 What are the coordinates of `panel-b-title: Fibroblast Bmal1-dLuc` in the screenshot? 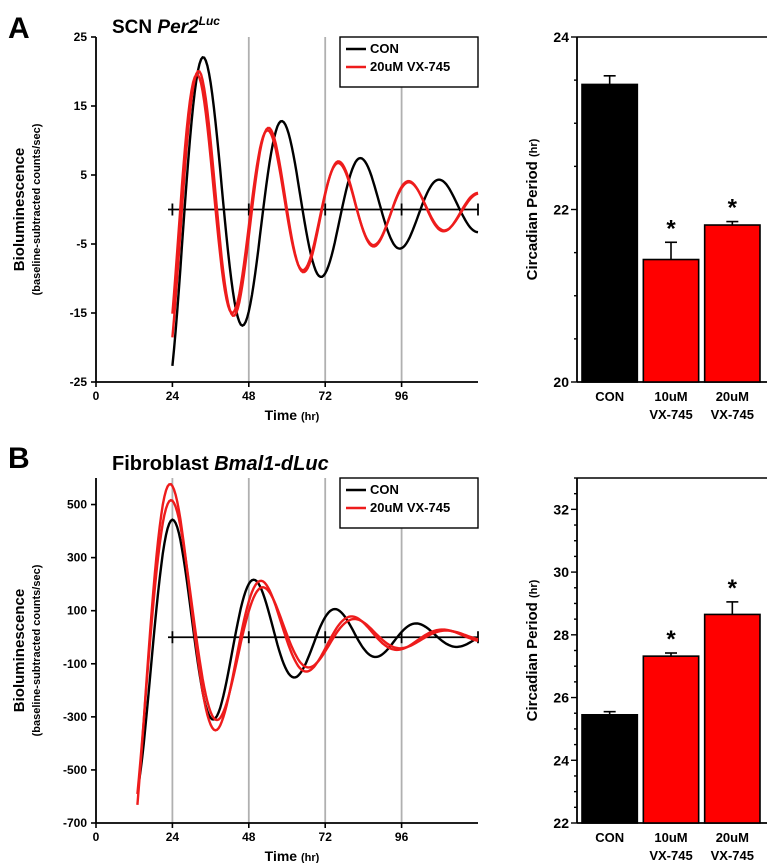 It's located at (220, 464).